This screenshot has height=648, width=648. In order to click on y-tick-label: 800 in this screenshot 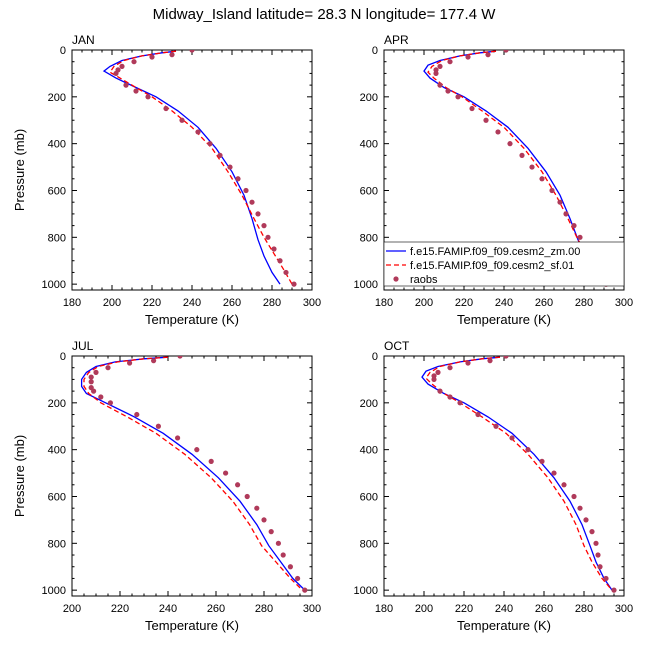, I will do `click(57, 544)`.